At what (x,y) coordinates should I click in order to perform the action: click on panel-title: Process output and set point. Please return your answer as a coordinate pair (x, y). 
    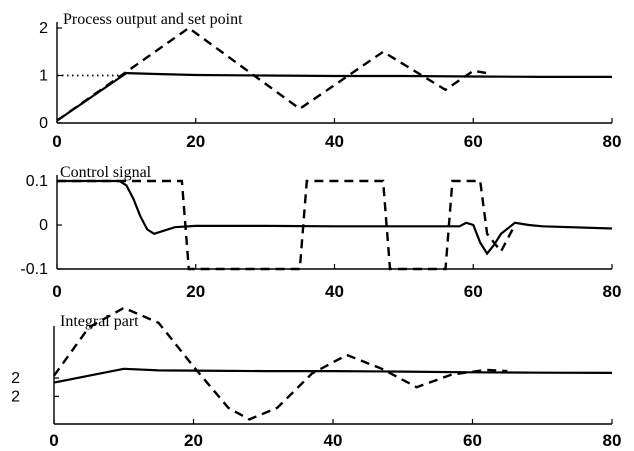
    Looking at the image, I should click on (153, 19).